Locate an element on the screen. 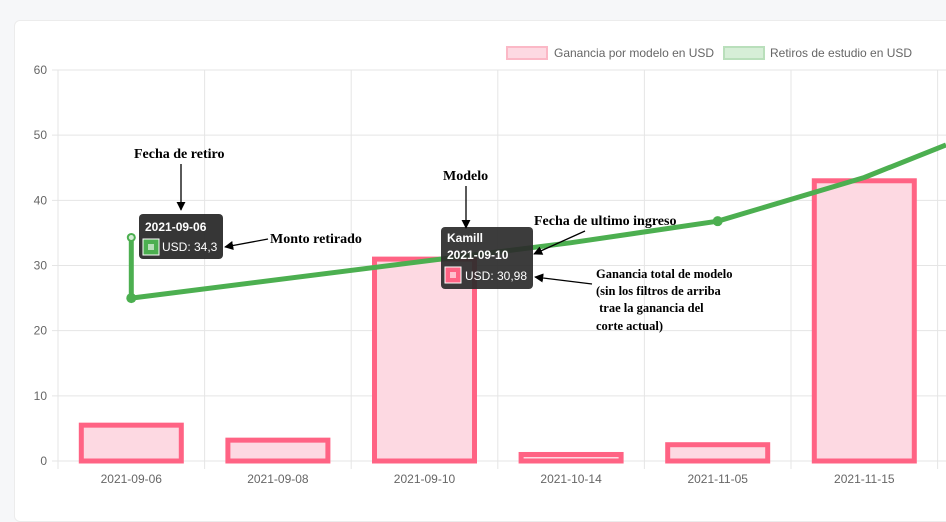 This screenshot has width=946, height=522. tooltip-retiro-value: USD: 34,3 is located at coordinates (190, 247).